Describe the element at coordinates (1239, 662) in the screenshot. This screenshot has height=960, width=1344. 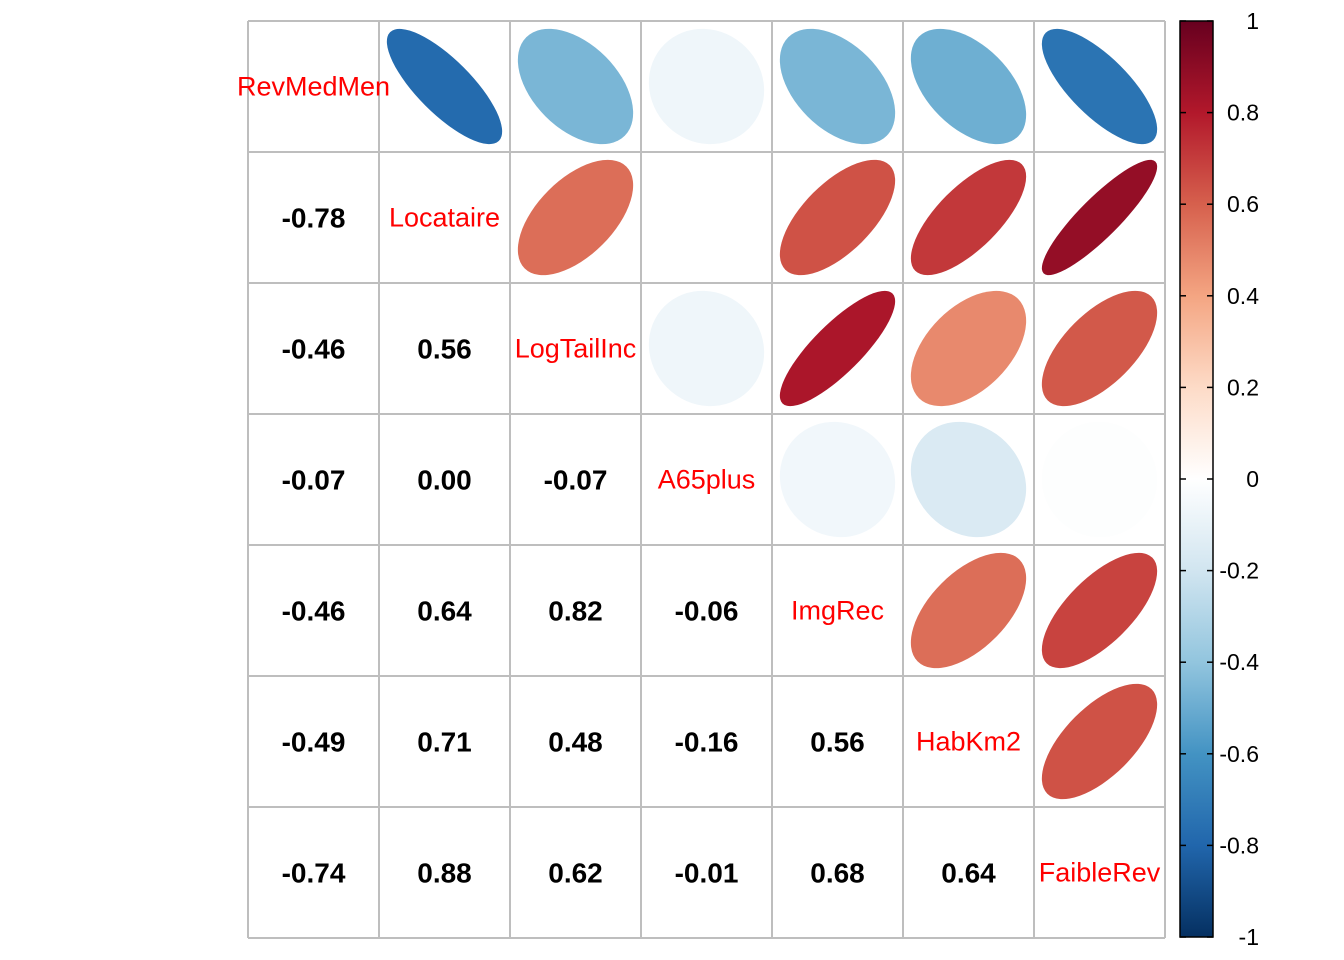
I see `colorbar-tick-label: -0.4` at that location.